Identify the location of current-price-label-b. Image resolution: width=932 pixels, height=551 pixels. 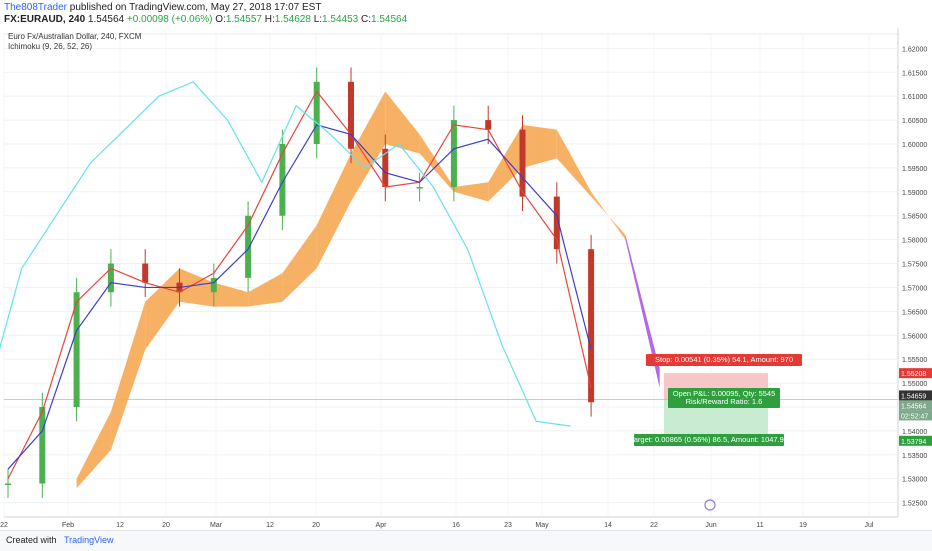
(915, 405).